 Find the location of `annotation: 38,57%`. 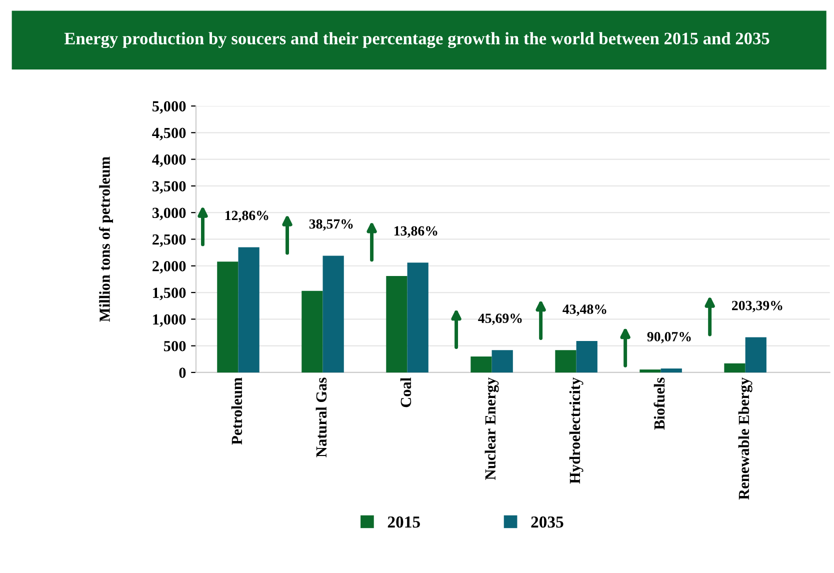

annotation: 38,57% is located at coordinates (331, 225).